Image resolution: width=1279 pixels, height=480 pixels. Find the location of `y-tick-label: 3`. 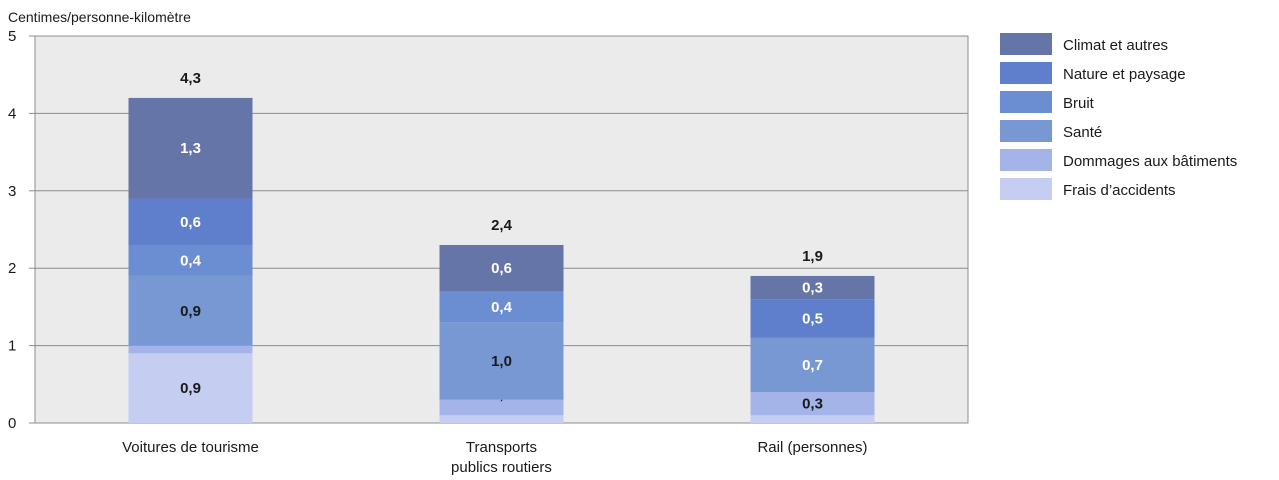

y-tick-label: 3 is located at coordinates (12, 191).